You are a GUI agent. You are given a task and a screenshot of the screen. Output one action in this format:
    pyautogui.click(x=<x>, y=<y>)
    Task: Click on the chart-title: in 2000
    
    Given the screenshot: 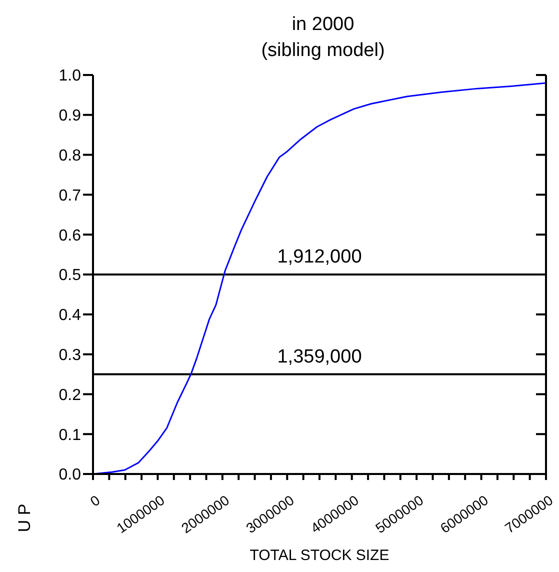 What is the action you would take?
    pyautogui.click(x=323, y=25)
    